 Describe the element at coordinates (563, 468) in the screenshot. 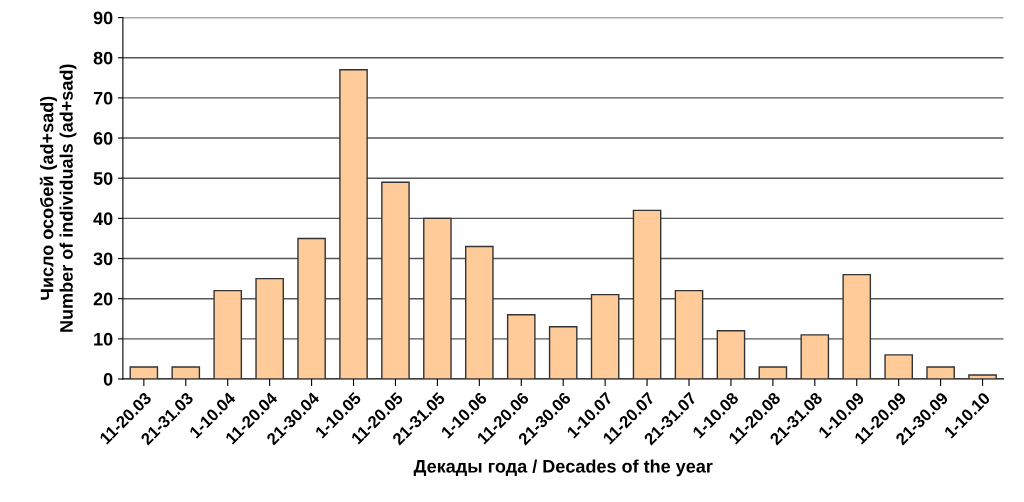

I see `x-axis-title: Декады года / Decades of the year` at that location.